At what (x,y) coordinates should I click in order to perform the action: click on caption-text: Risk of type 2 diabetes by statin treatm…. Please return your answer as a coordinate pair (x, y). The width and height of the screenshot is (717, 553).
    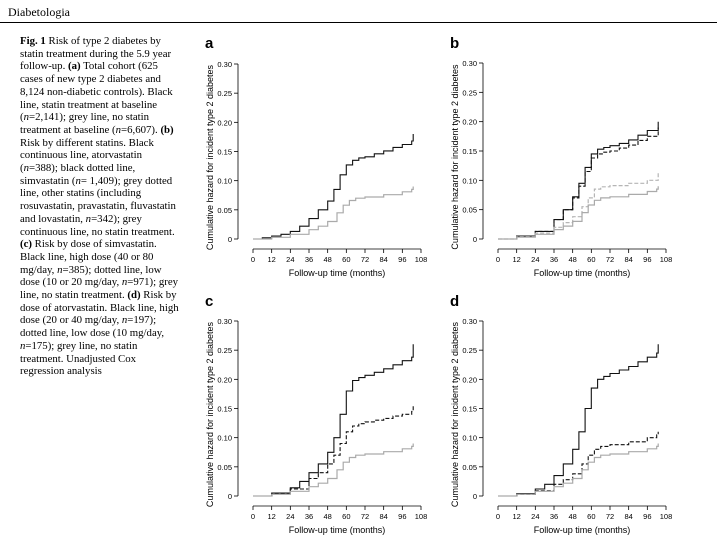
    Looking at the image, I should click on (99, 206).